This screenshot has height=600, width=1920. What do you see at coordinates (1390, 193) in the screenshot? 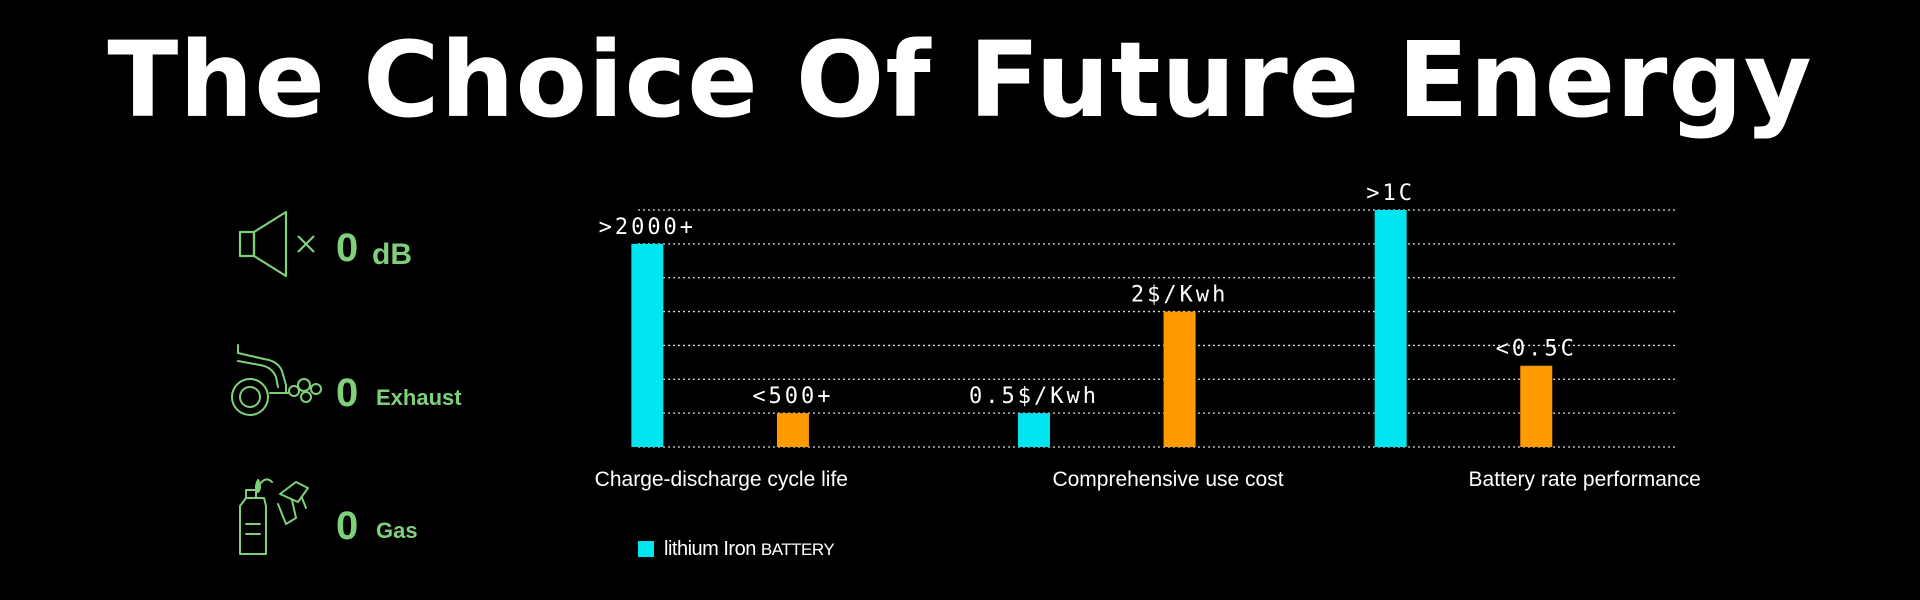
I see `data-label: >1C` at bounding box center [1390, 193].